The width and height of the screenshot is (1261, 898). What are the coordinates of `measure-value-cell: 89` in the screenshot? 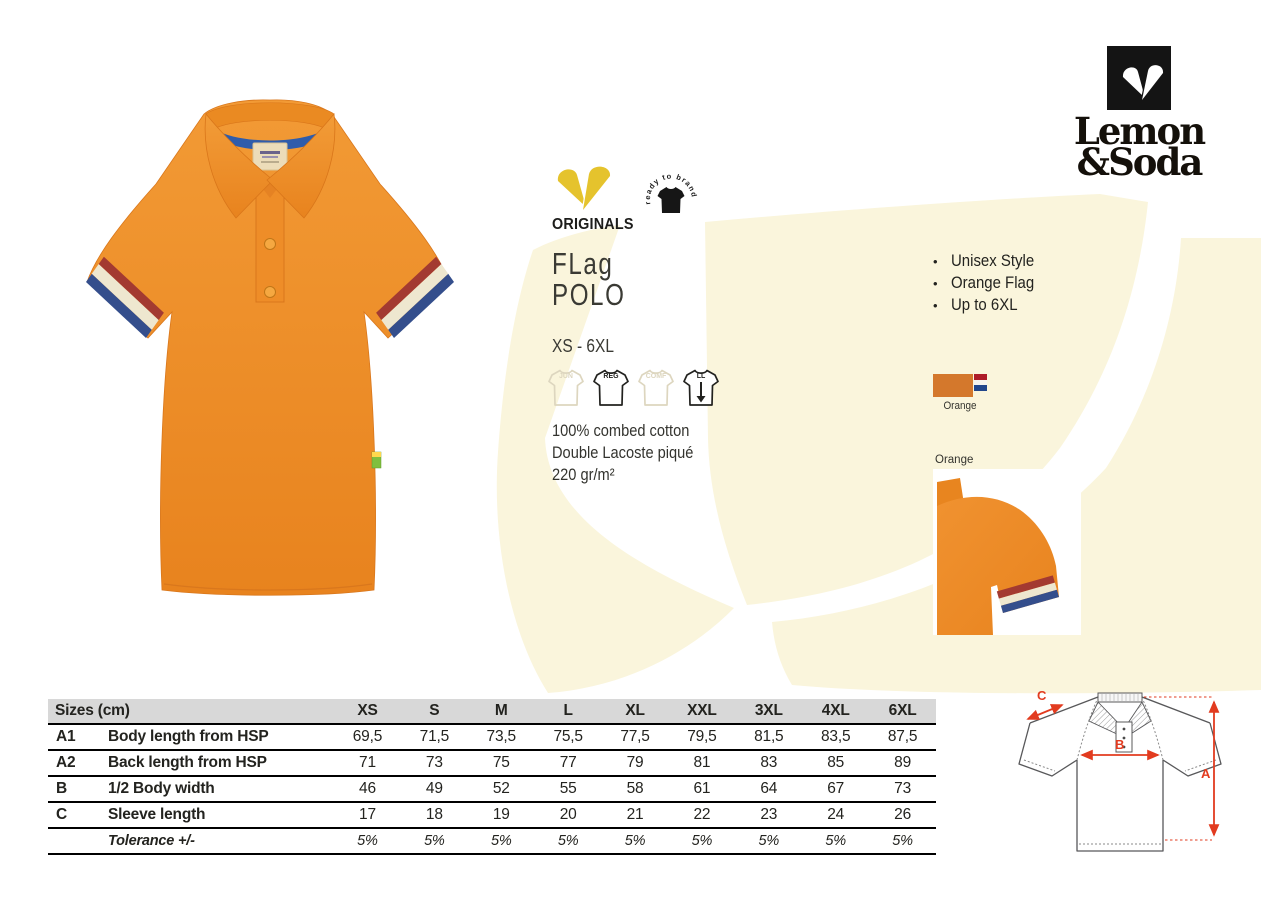 It's located at (903, 763).